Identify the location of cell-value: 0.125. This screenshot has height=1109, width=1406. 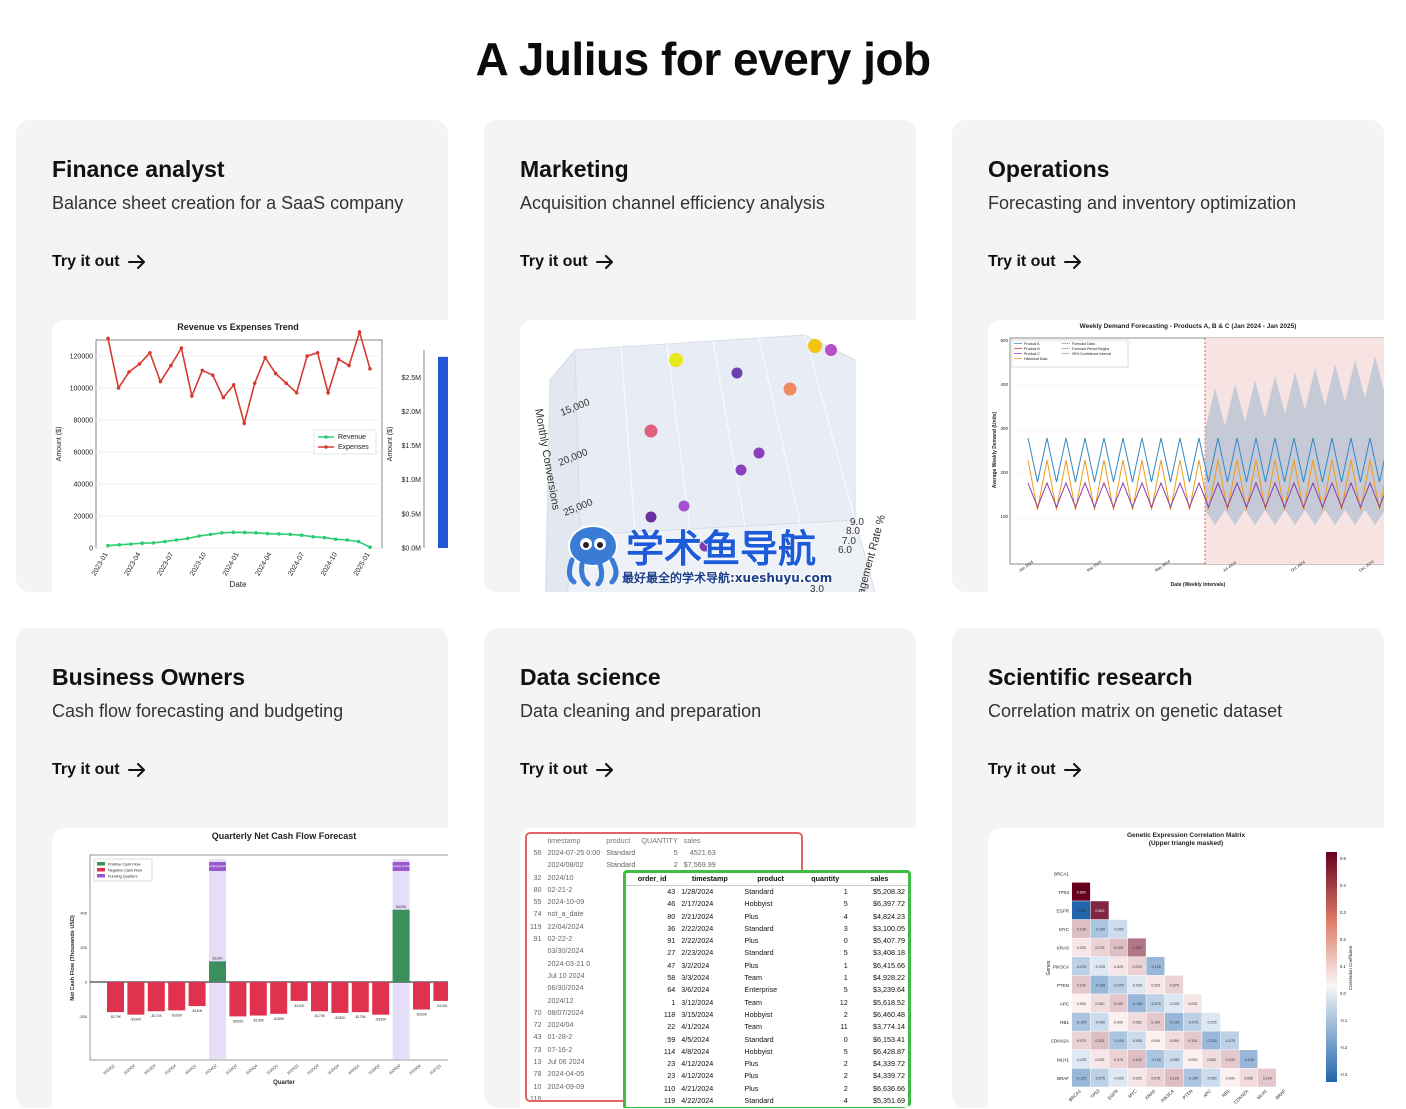
(1099, 1041).